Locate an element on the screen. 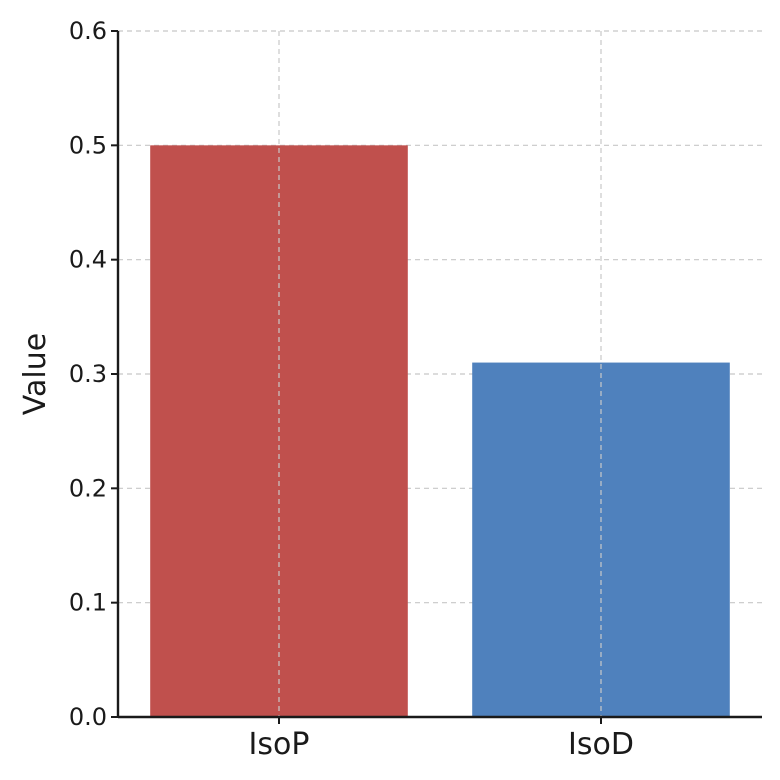  y-tick-label: 0.3 is located at coordinates (88, 374).